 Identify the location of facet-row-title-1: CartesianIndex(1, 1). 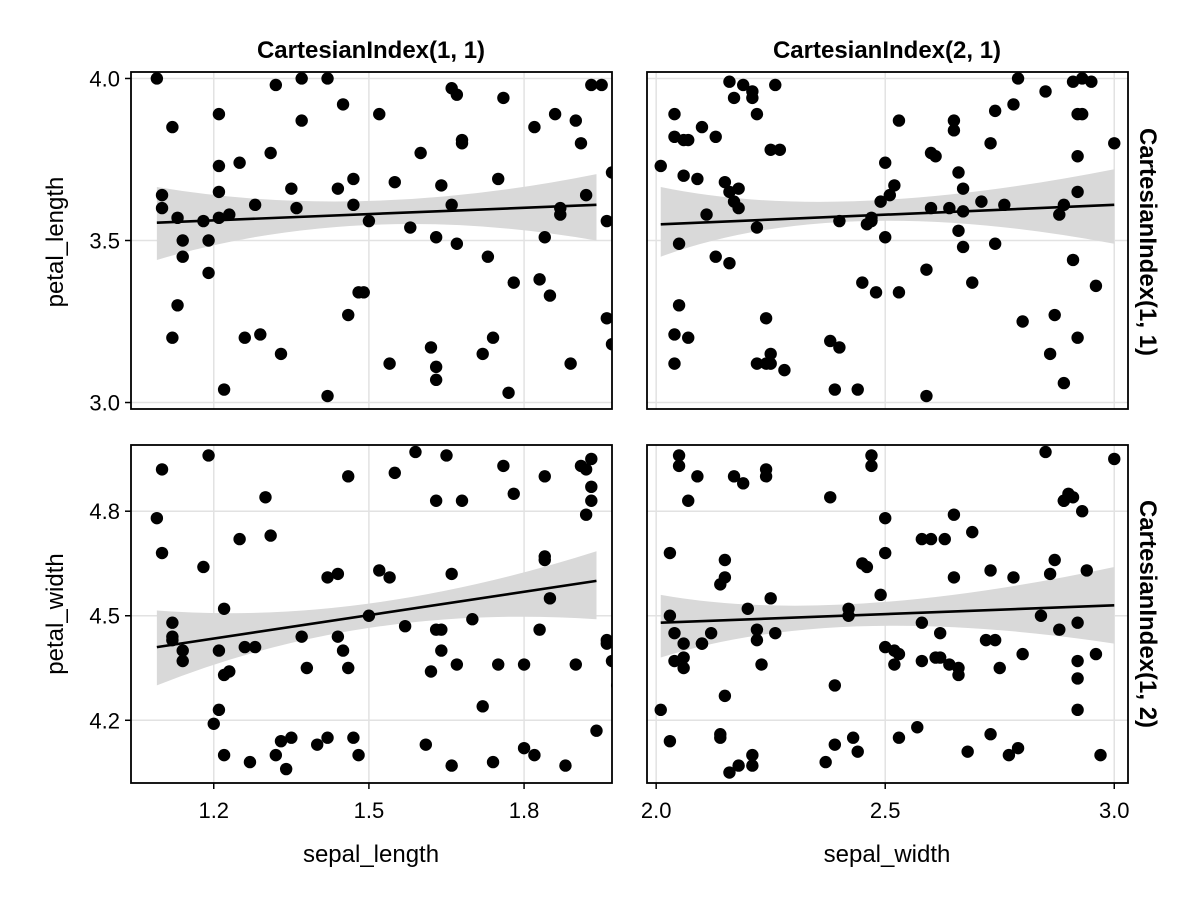
(1147, 242).